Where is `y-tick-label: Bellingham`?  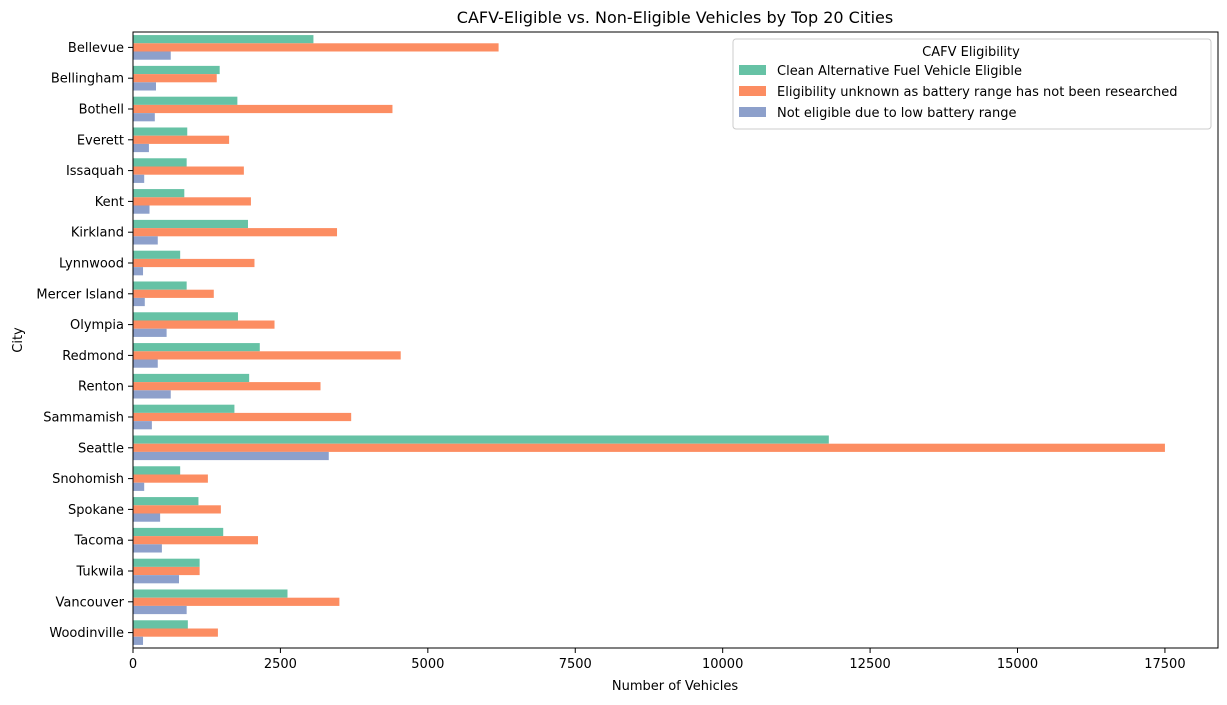 y-tick-label: Bellingham is located at coordinates (87, 79).